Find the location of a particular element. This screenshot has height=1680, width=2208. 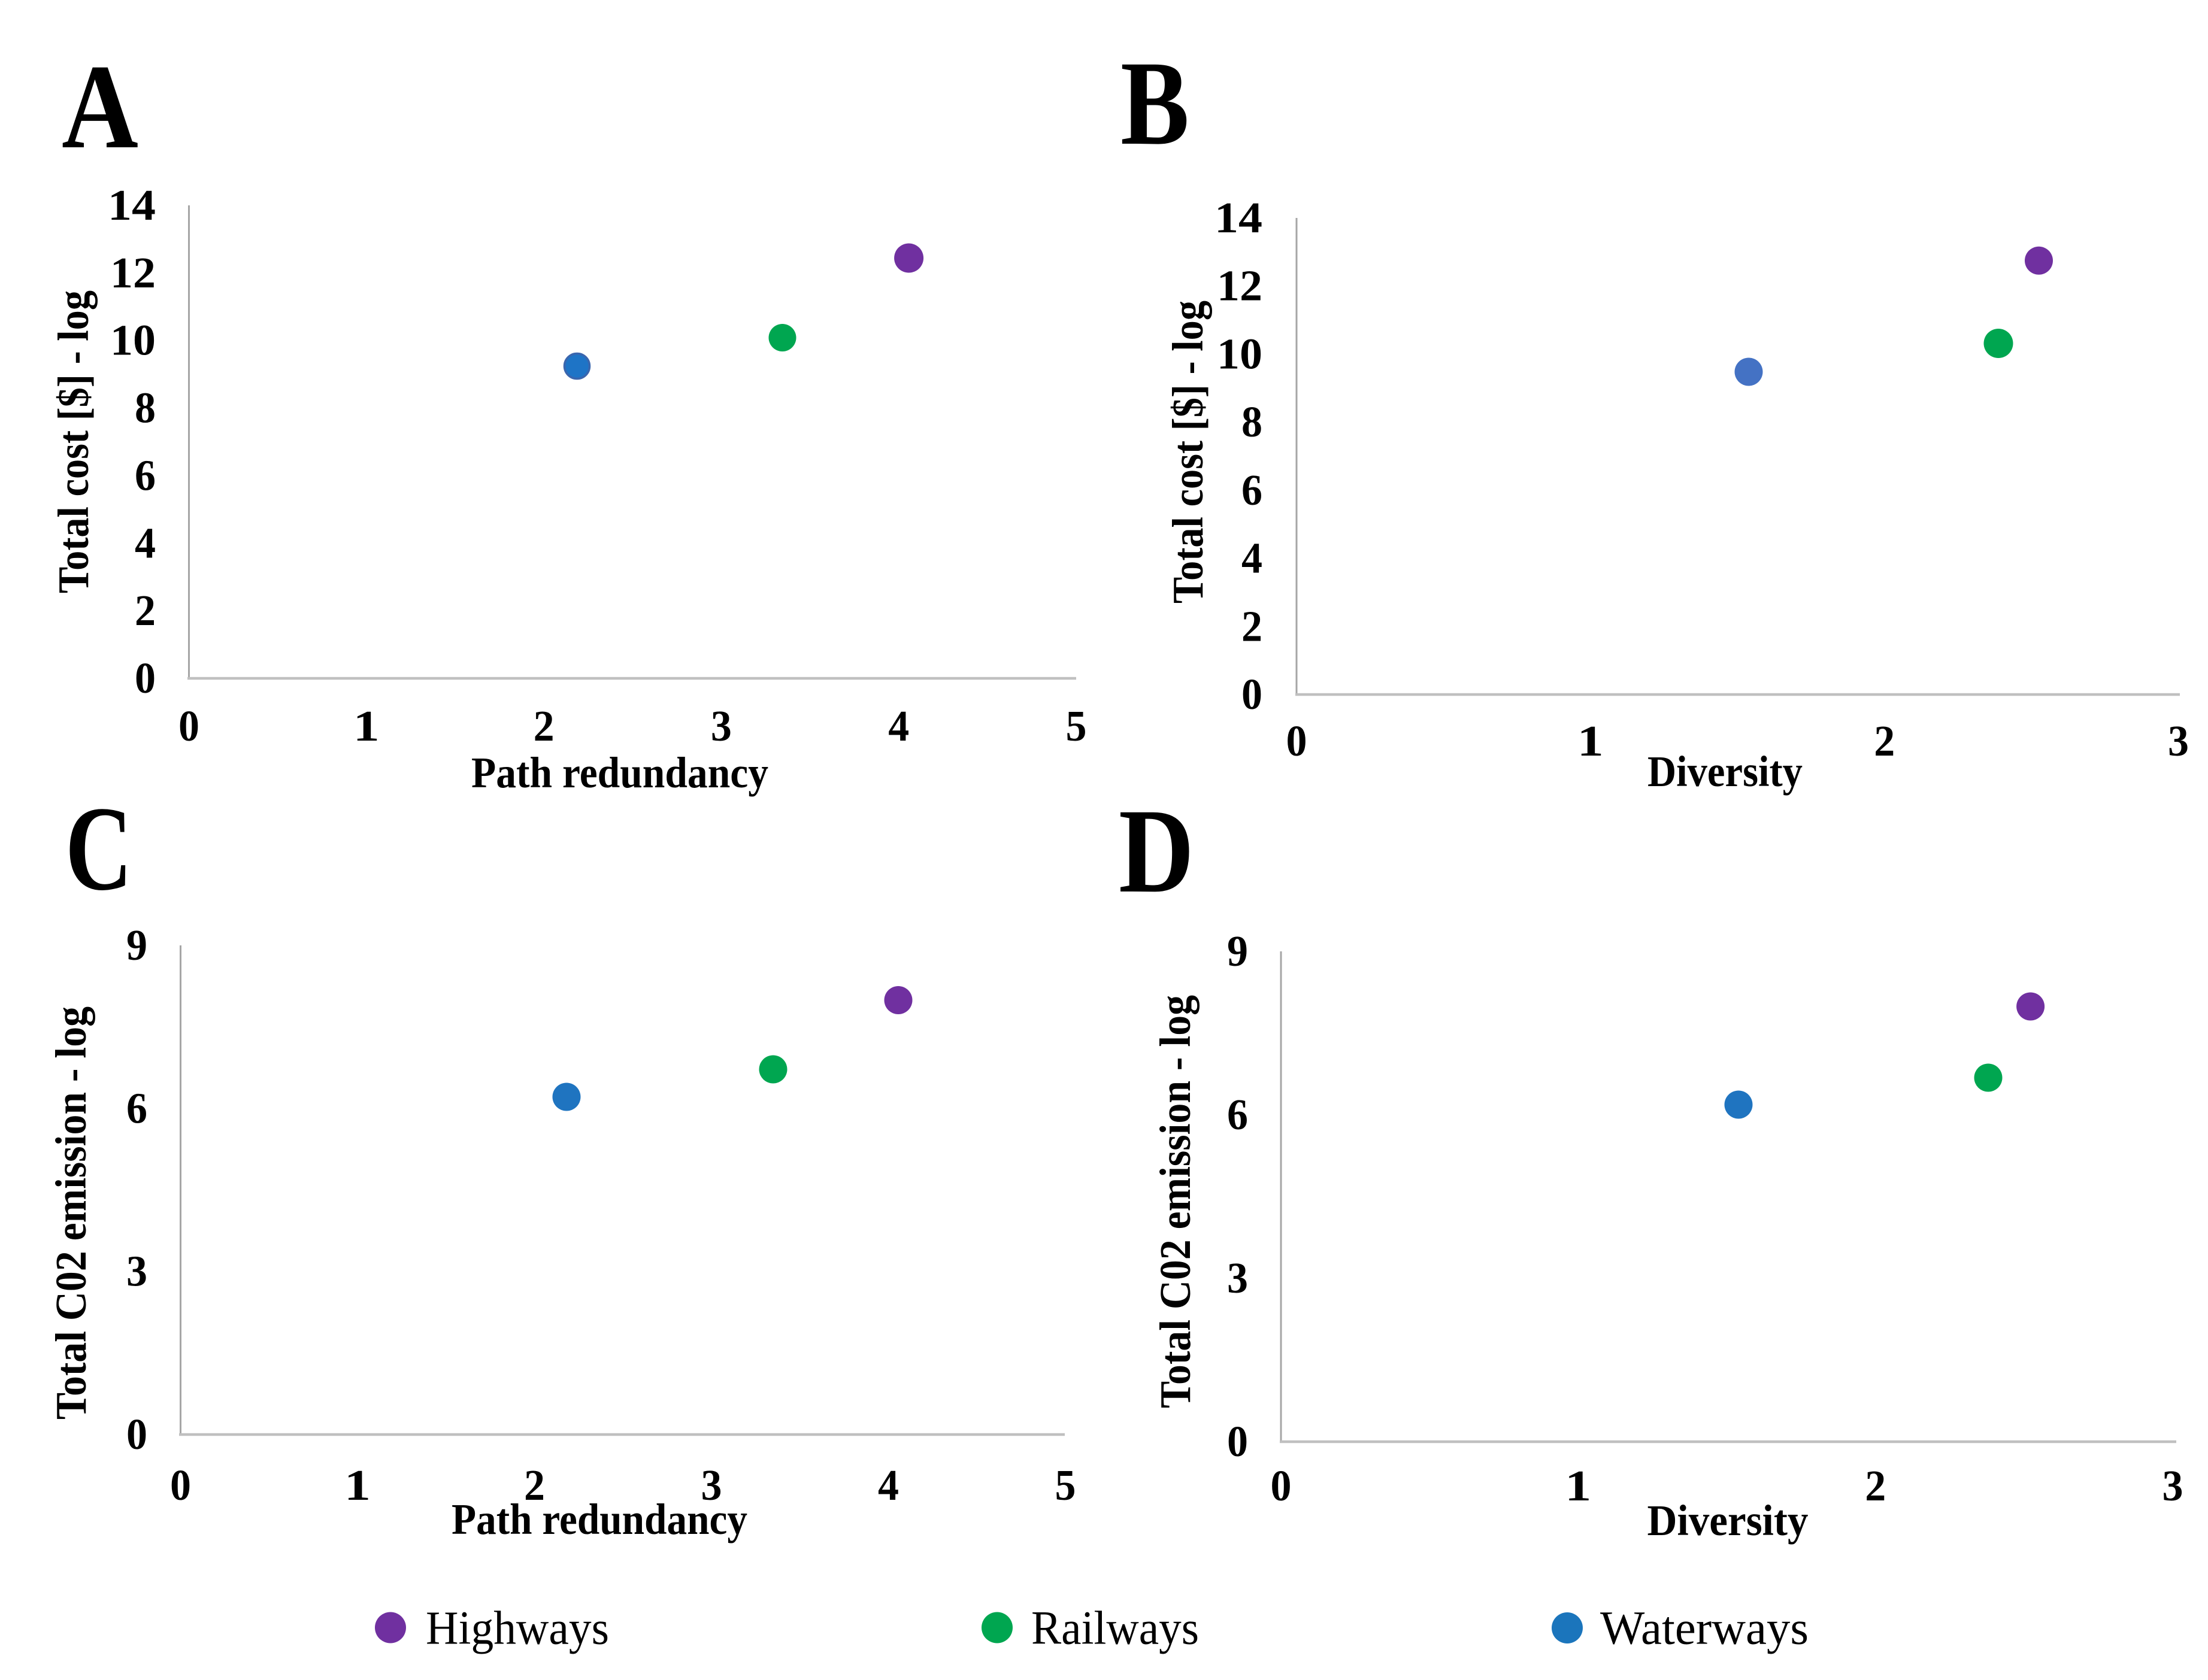

svg-text: C is located at coordinates (98, 848).